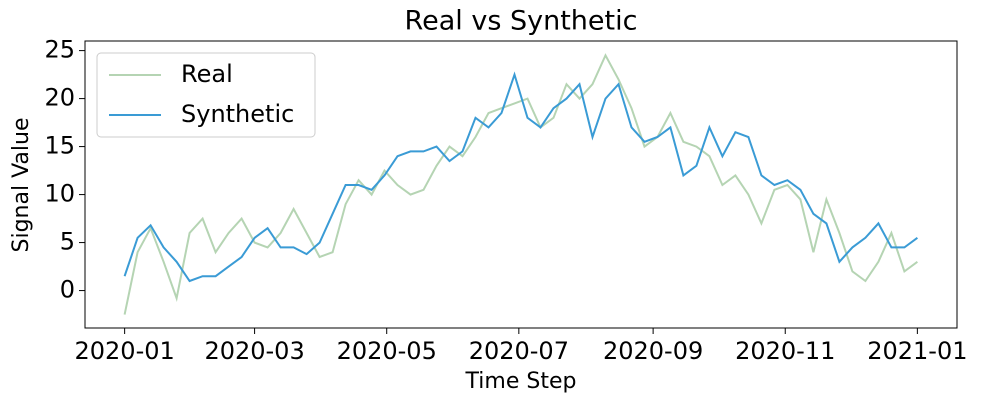 This screenshot has height=406, width=986. Describe the element at coordinates (785, 351) in the screenshot. I see `x-tick-label: 2020-11` at that location.